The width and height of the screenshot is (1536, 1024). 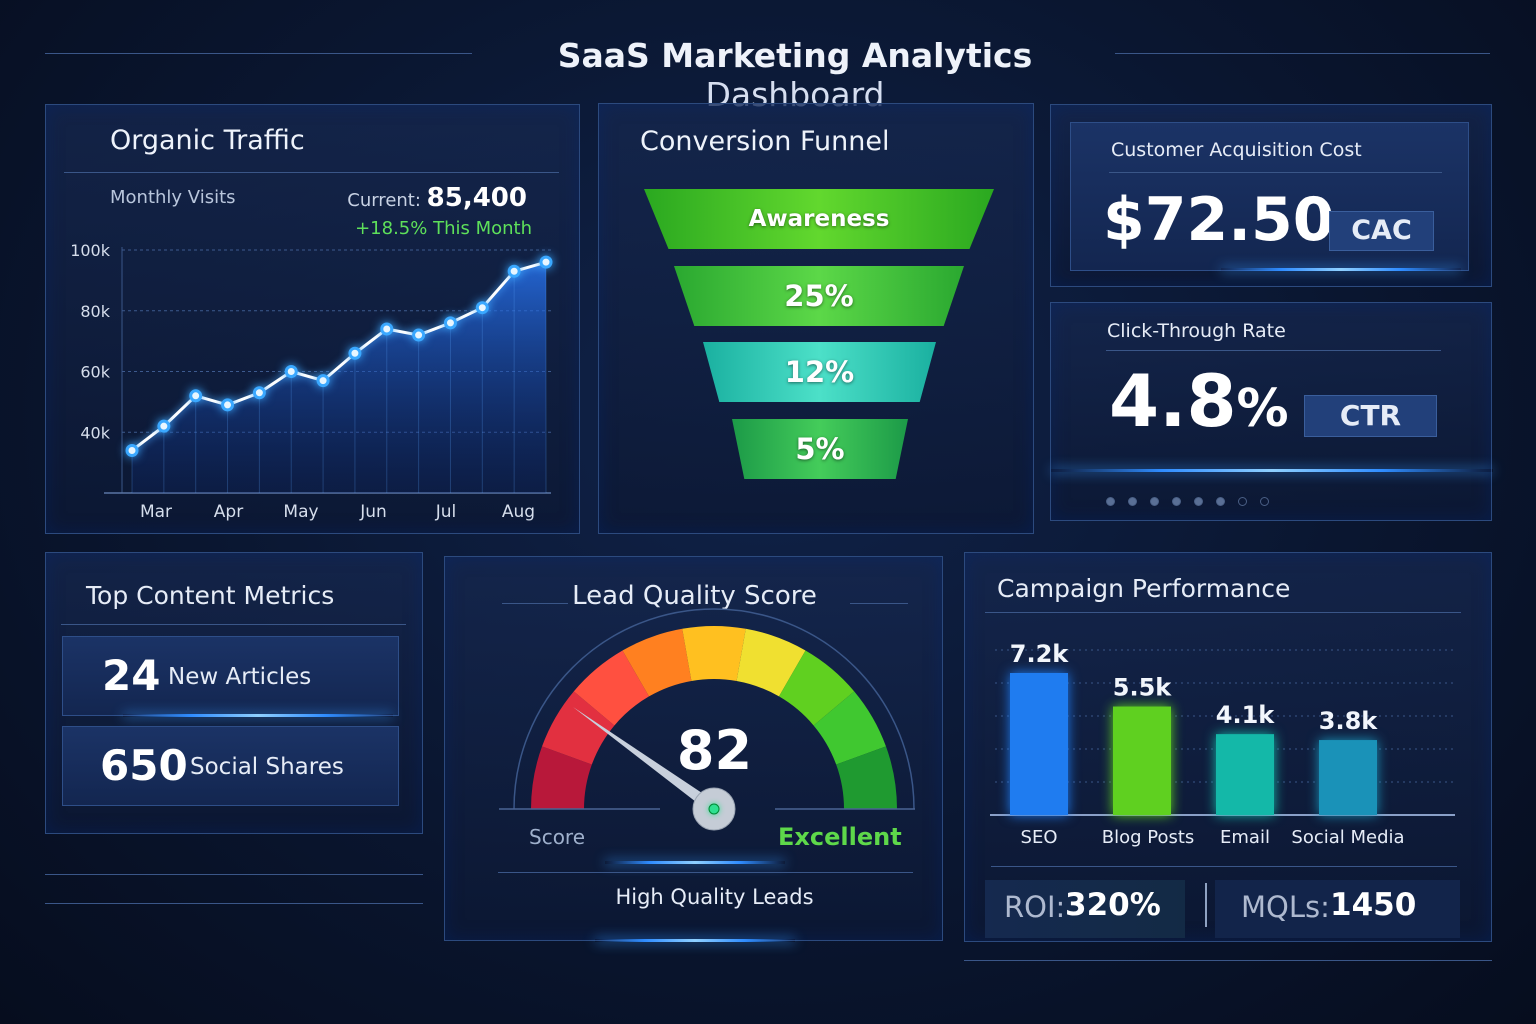 What do you see at coordinates (694, 596) in the screenshot?
I see `panel-title: Lead Quality Score` at bounding box center [694, 596].